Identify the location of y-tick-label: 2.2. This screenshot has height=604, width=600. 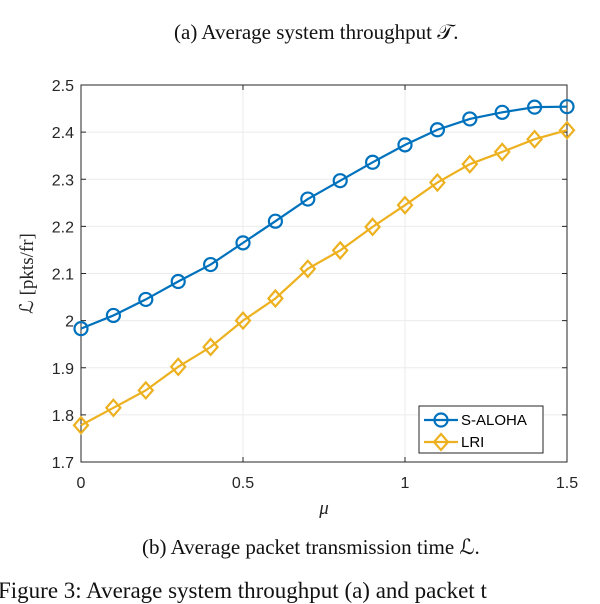
(63, 227).